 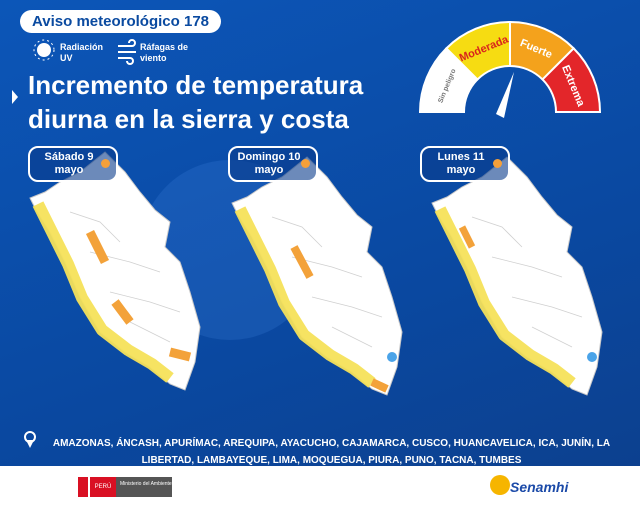 I want to click on icon-label: Ráfagas de viento, so click(x=164, y=52).